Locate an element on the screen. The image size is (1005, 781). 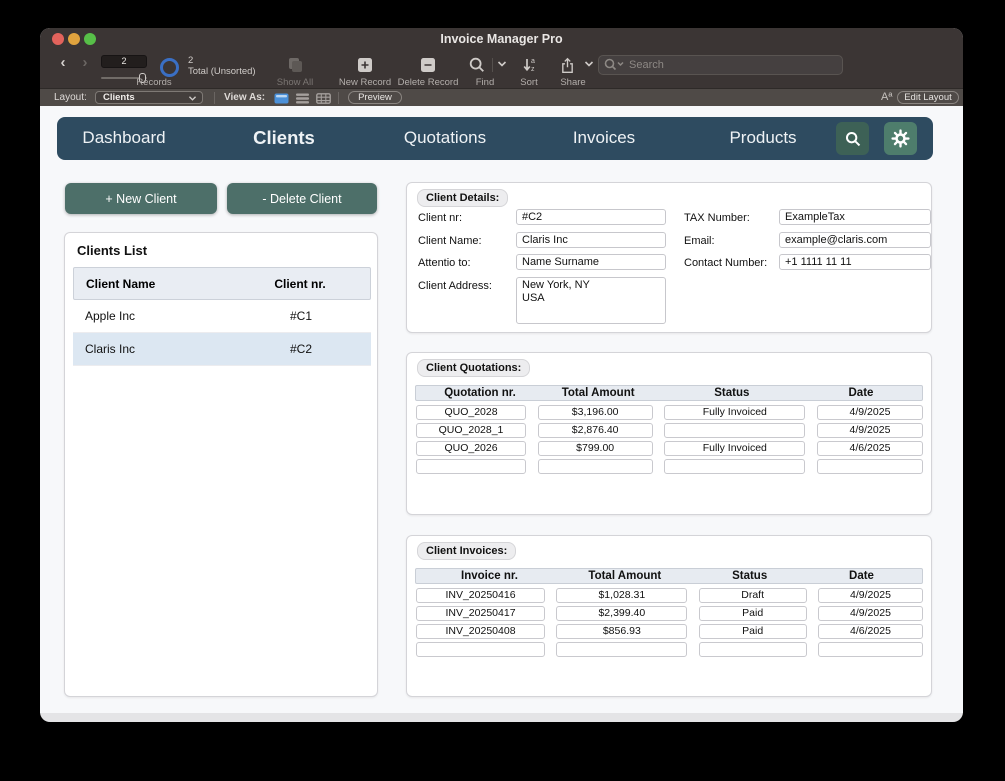
client-nr-field: #C2 is located at coordinates (591, 217).